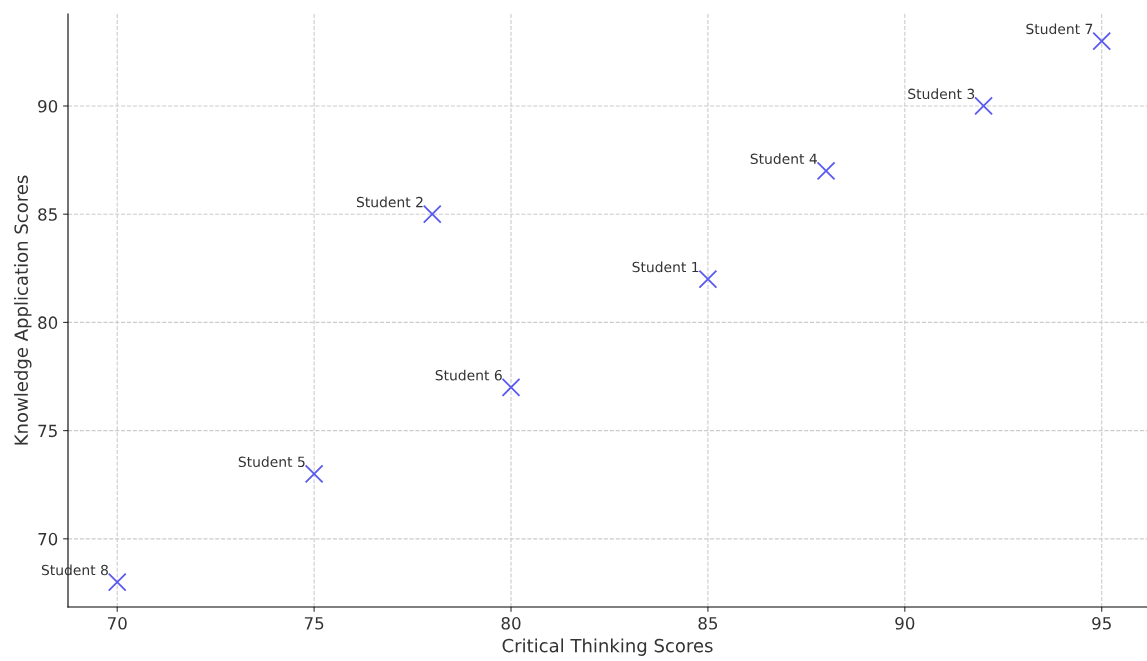 The height and width of the screenshot is (661, 1147). What do you see at coordinates (47, 431) in the screenshot?
I see `y-tick-label: 75` at bounding box center [47, 431].